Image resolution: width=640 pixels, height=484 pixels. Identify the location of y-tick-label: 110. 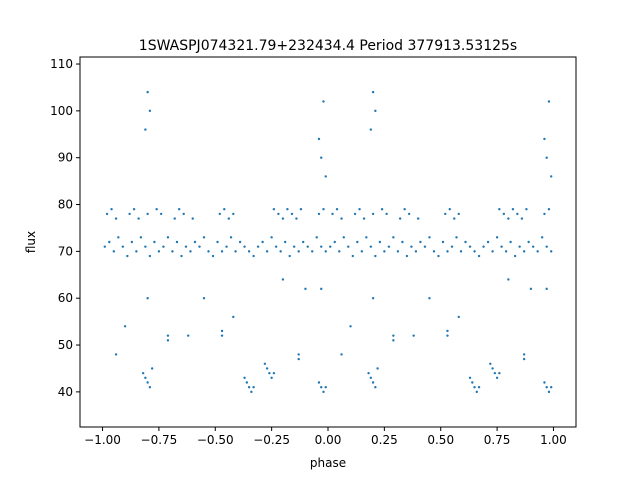
(61, 64).